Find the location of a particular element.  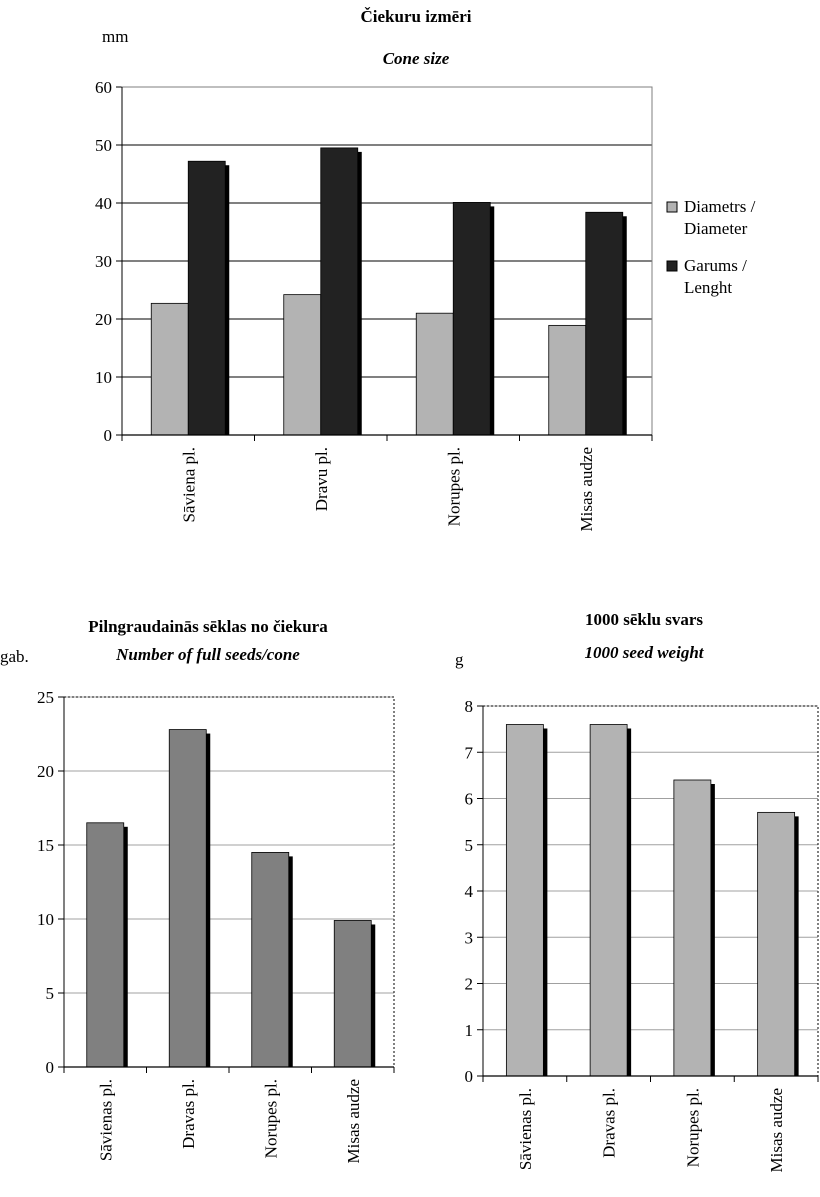

y-axis-unit: g is located at coordinates (459, 659).